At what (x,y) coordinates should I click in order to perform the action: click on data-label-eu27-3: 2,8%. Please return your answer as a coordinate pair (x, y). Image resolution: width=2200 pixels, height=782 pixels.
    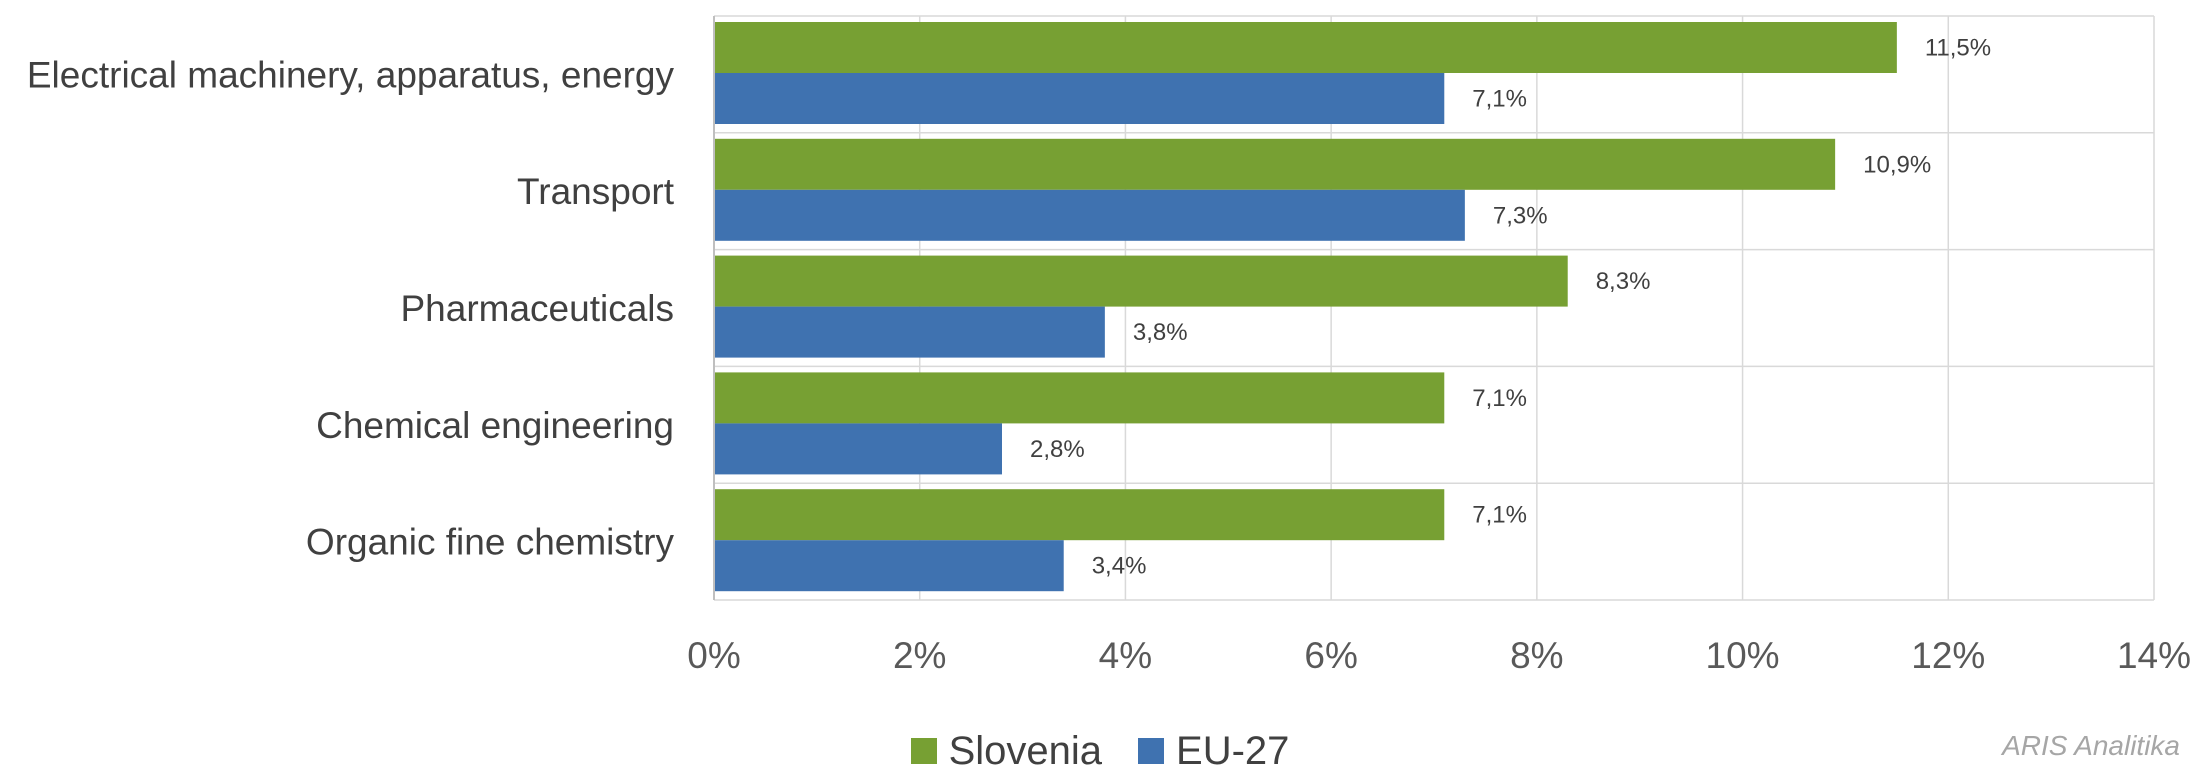
    Looking at the image, I should click on (1057, 449).